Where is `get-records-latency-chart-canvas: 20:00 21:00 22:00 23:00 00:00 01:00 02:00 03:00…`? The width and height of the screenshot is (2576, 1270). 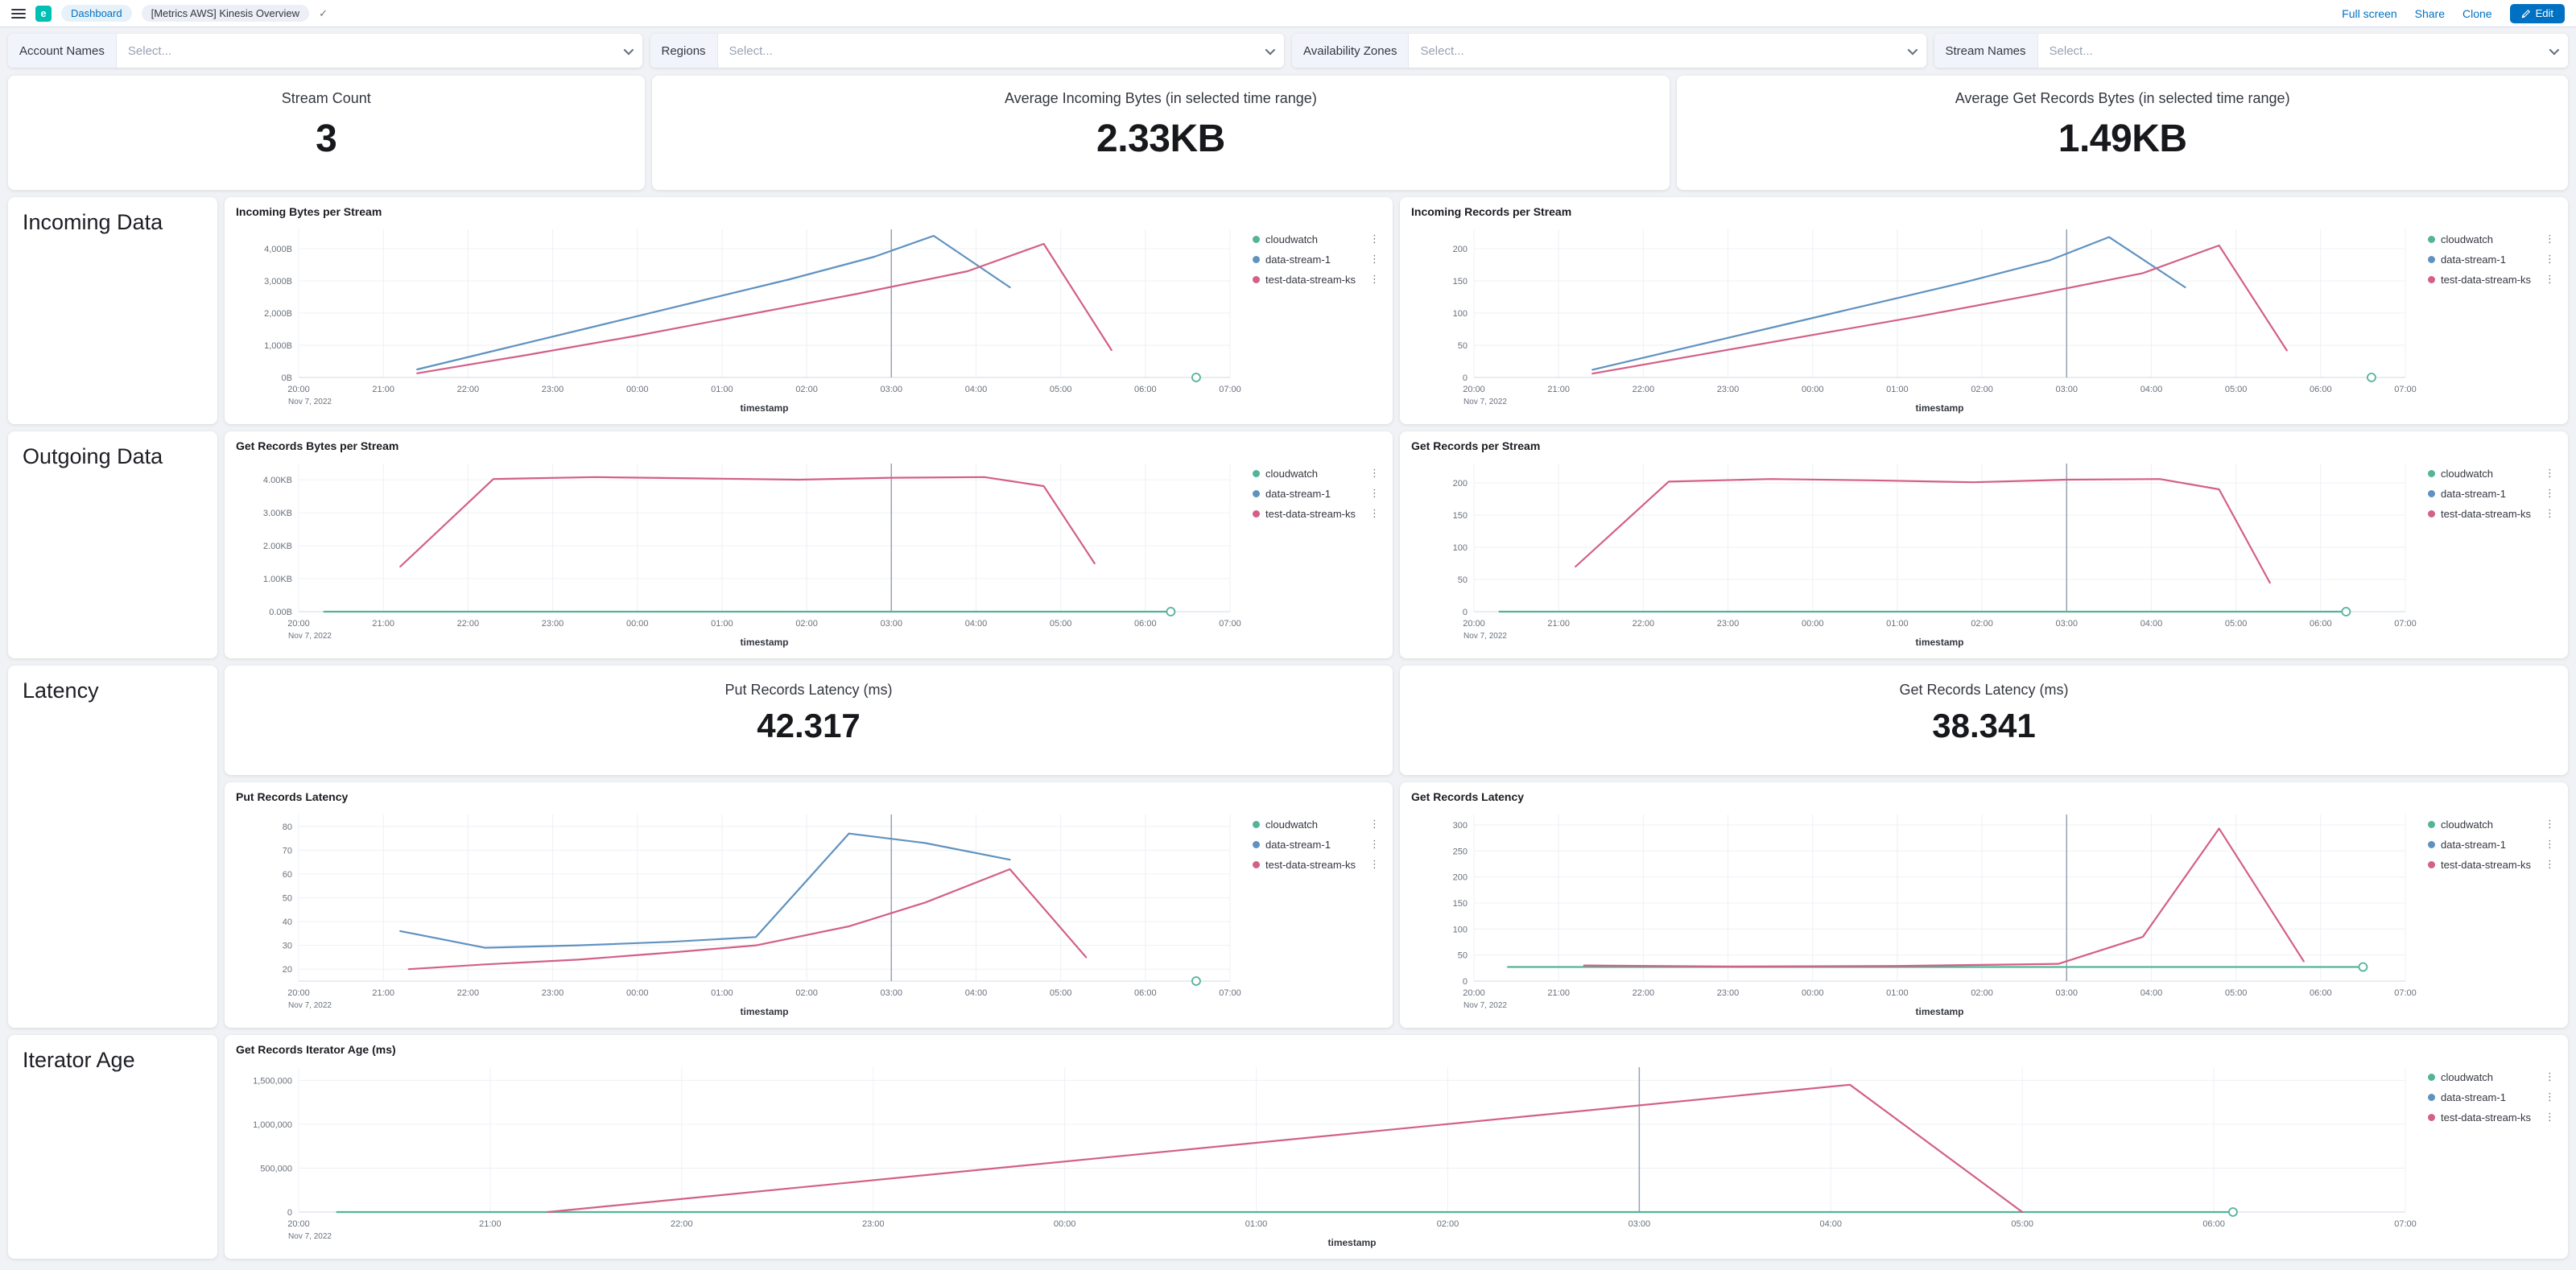 get-records-latency-chart-canvas: 20:00 21:00 22:00 23:00 00:00 01:00 02:00 03:00… is located at coordinates (1915, 914).